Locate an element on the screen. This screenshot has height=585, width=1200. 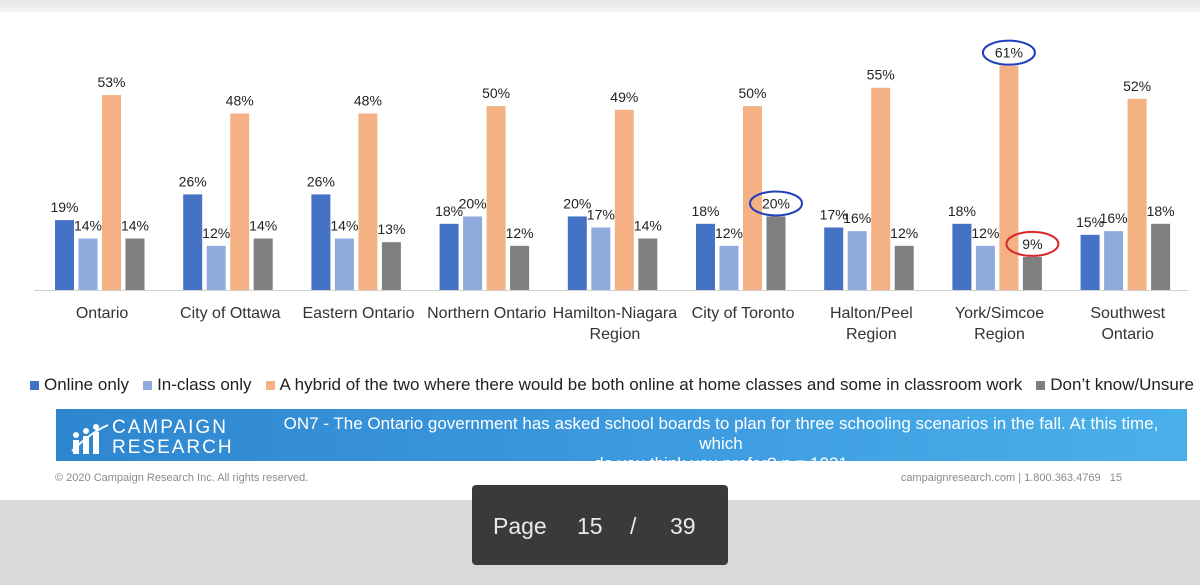
slide-top-edge is located at coordinates (600, 6).